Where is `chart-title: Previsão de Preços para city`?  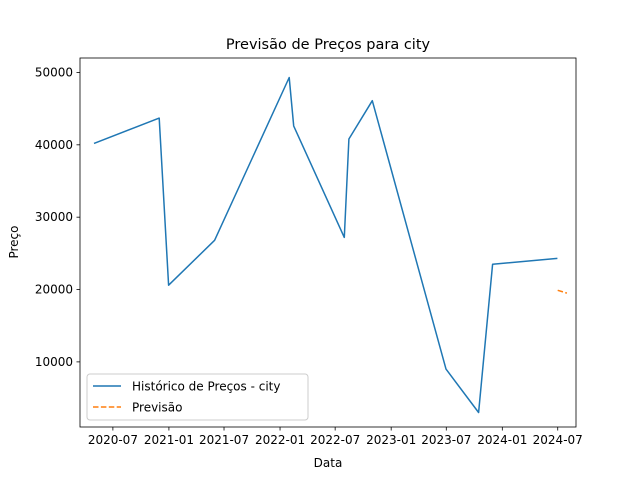 chart-title: Previsão de Preços para city is located at coordinates (328, 45).